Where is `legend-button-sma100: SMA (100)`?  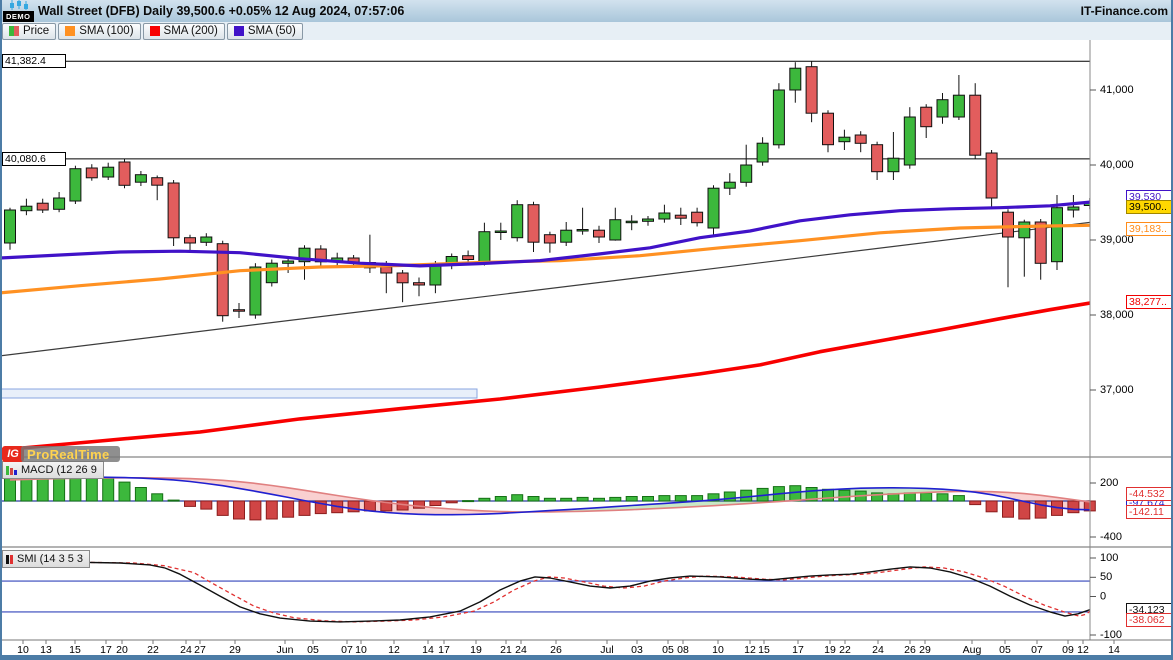 legend-button-sma100: SMA (100) is located at coordinates (99, 31).